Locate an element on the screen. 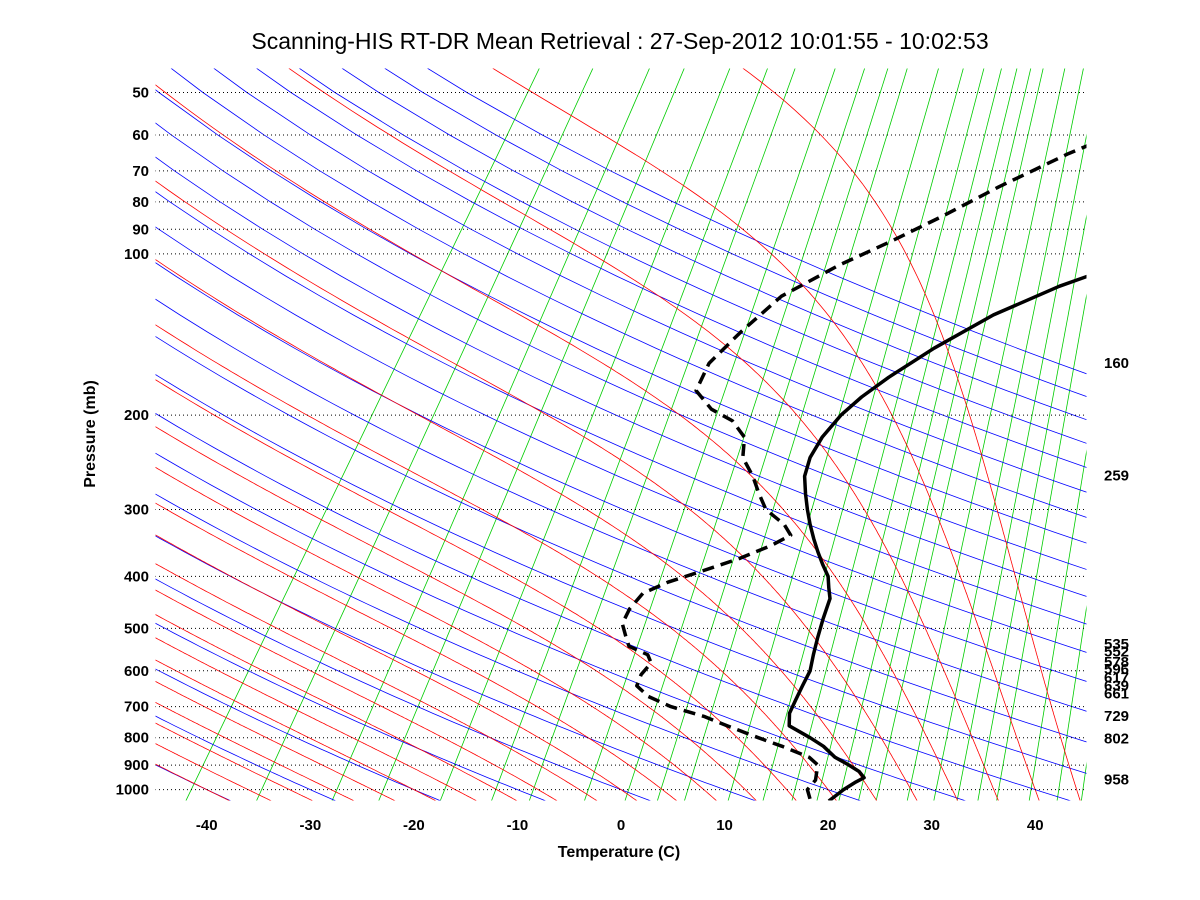 The width and height of the screenshot is (1200, 900). y-tick-label: 400 is located at coordinates (136, 576).